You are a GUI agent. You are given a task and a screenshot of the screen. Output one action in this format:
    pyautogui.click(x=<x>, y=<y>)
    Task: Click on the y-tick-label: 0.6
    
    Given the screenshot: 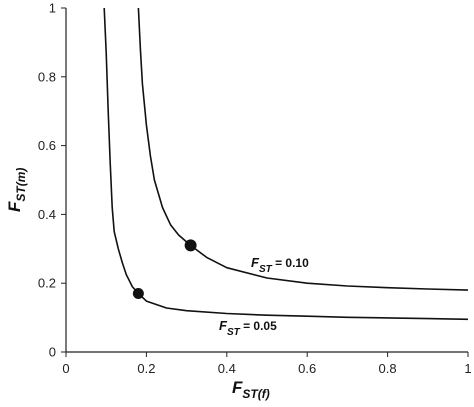 What is the action you would take?
    pyautogui.click(x=47, y=145)
    